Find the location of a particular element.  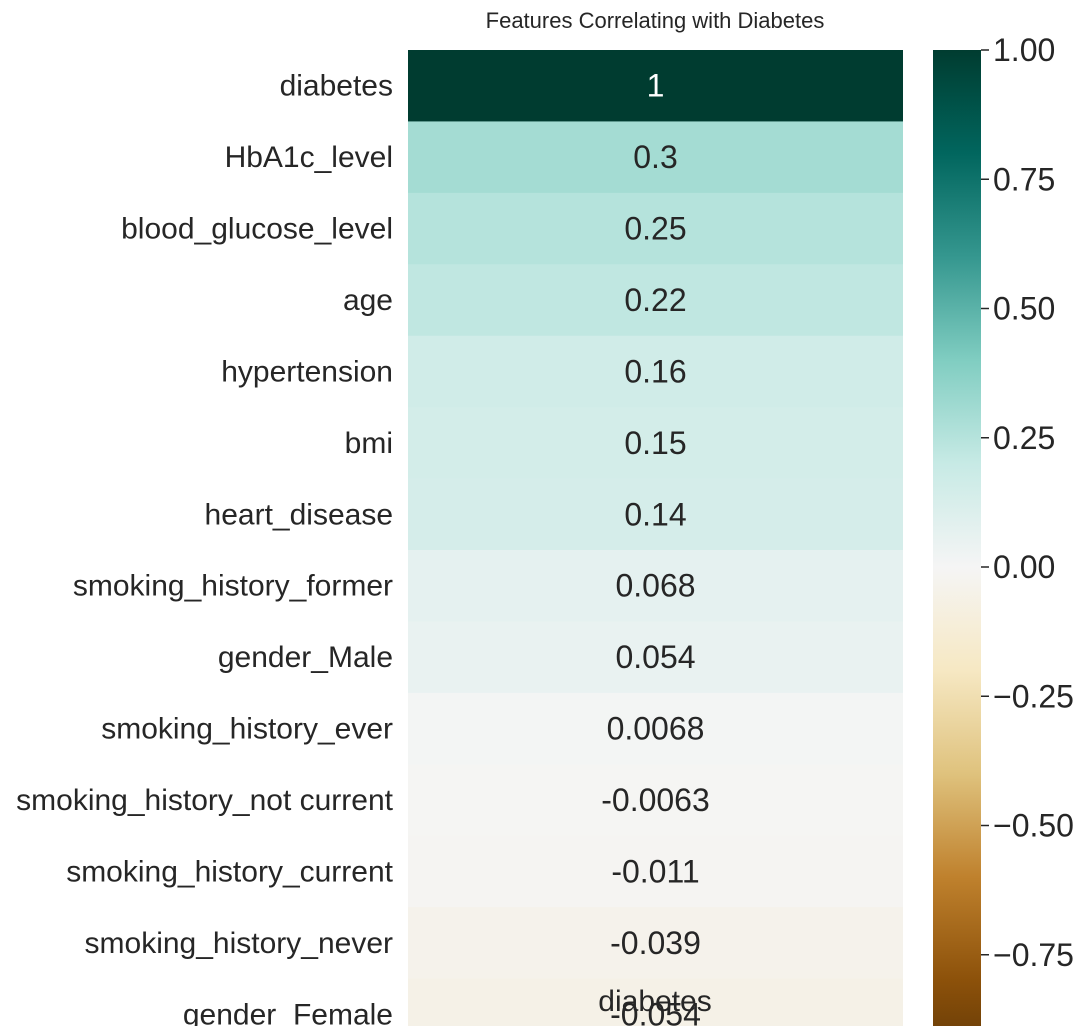

row-label: smoking_history_former is located at coordinates (233, 586).